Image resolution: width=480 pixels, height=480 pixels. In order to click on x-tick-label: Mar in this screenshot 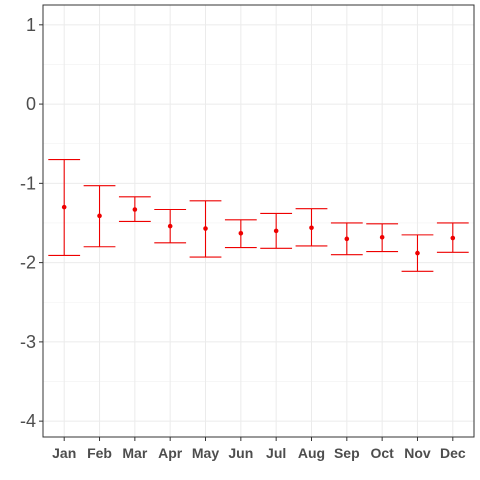, I will do `click(134, 453)`.